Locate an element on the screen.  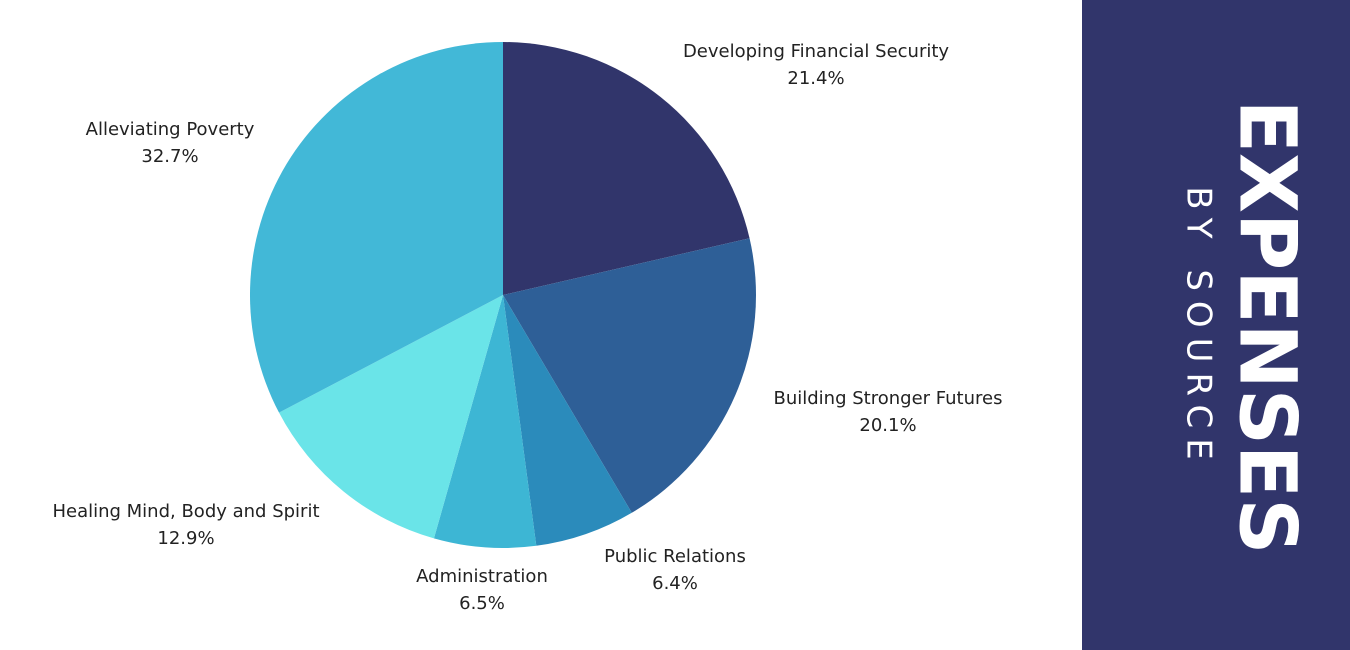
slice-value: 12.9% is located at coordinates (185, 538).